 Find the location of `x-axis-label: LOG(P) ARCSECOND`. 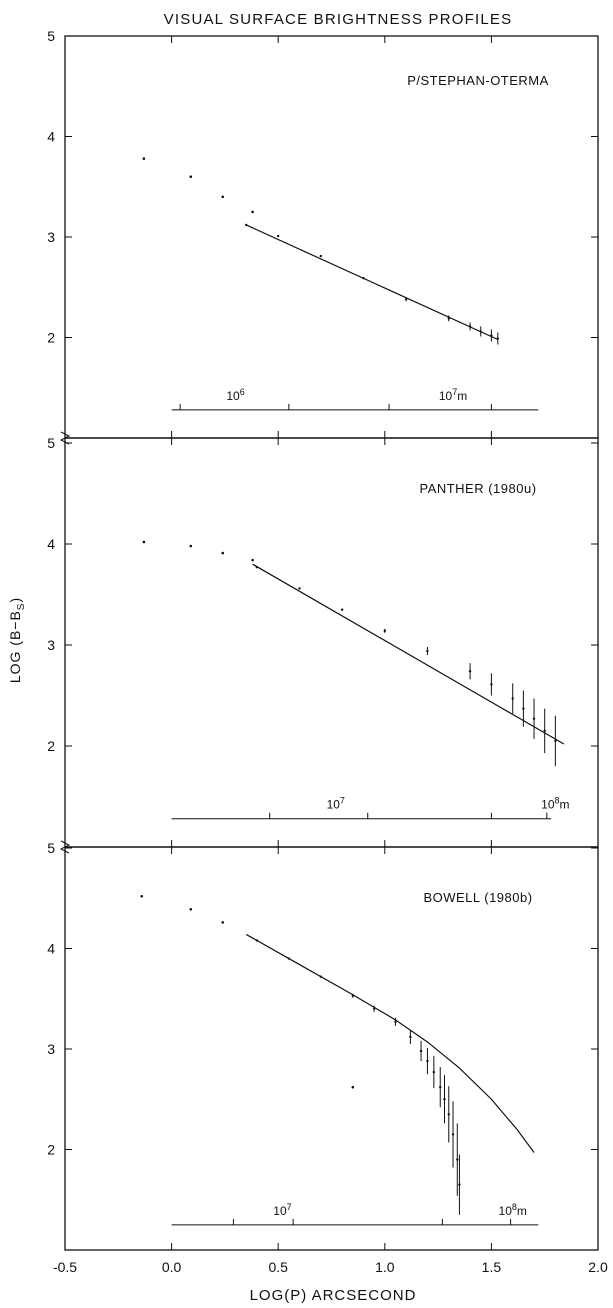

x-axis-label: LOG(P) ARCSECOND is located at coordinates (333, 1295).